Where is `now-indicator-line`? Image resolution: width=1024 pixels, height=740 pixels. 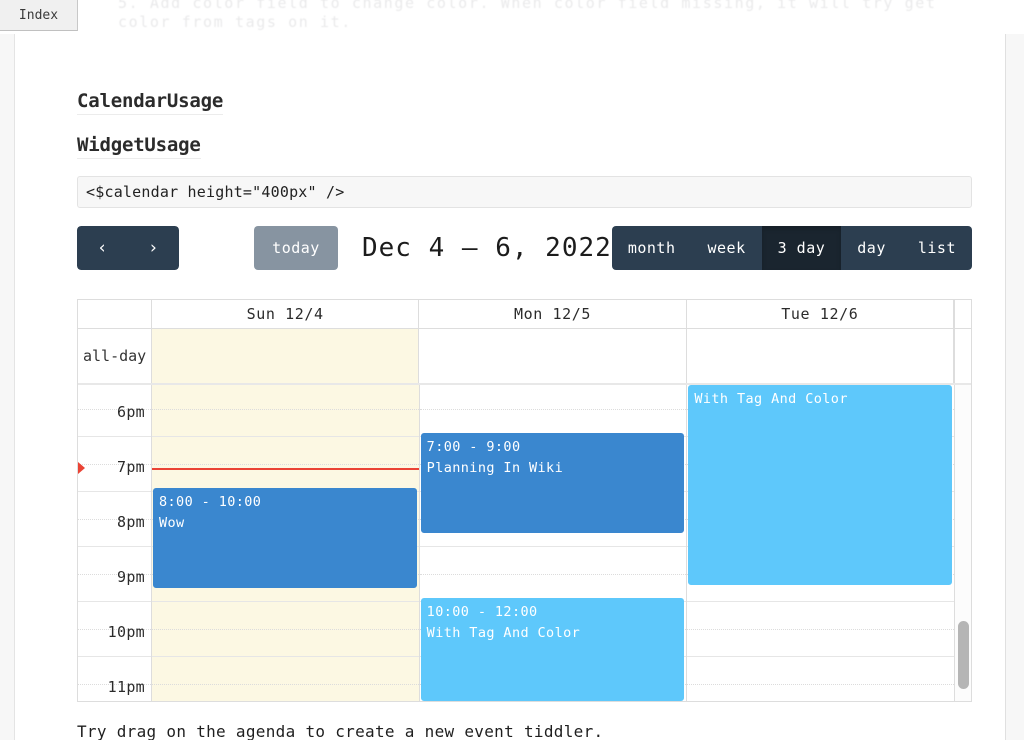
now-indicator-line is located at coordinates (285, 469).